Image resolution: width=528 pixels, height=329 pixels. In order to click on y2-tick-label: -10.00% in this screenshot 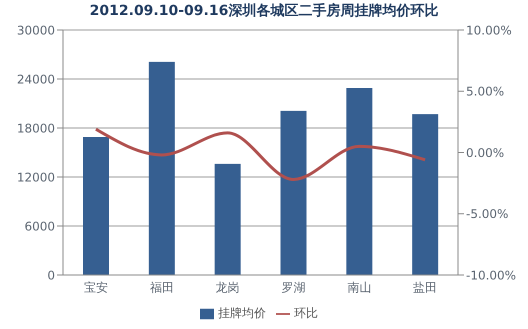, I will do `click(491, 275)`.